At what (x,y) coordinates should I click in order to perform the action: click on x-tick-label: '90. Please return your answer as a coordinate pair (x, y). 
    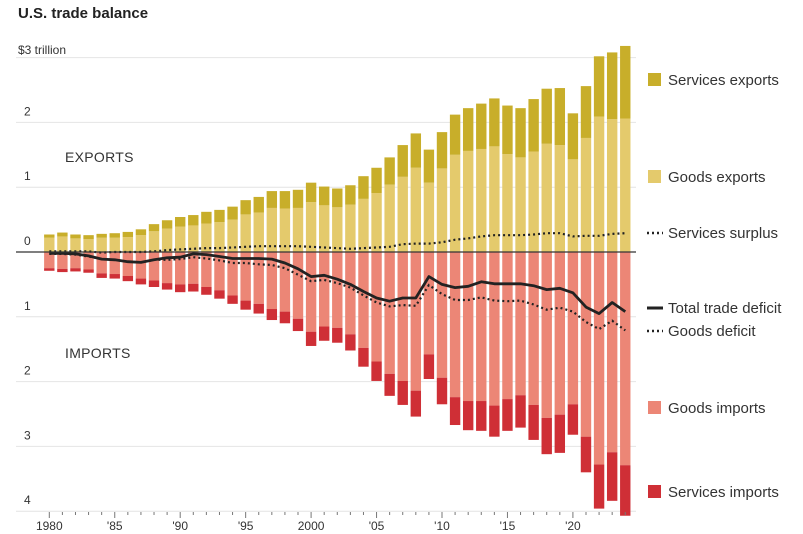
    Looking at the image, I should click on (180, 526).